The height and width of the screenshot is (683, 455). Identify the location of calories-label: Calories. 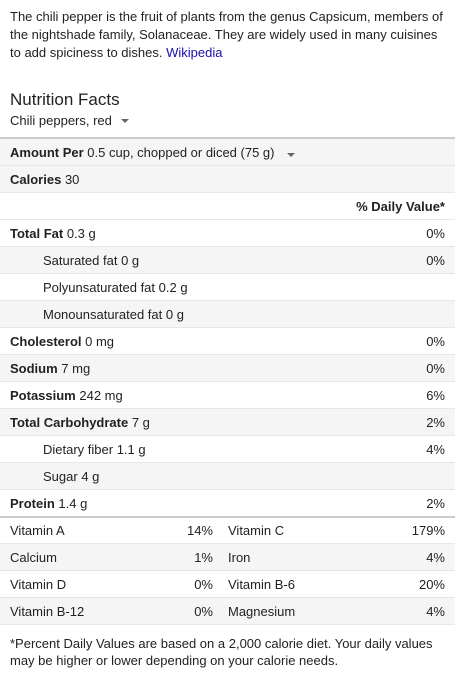
(36, 179).